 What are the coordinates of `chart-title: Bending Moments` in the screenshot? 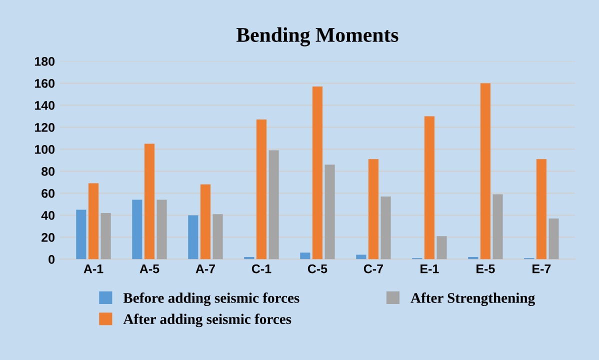 It's located at (317, 36).